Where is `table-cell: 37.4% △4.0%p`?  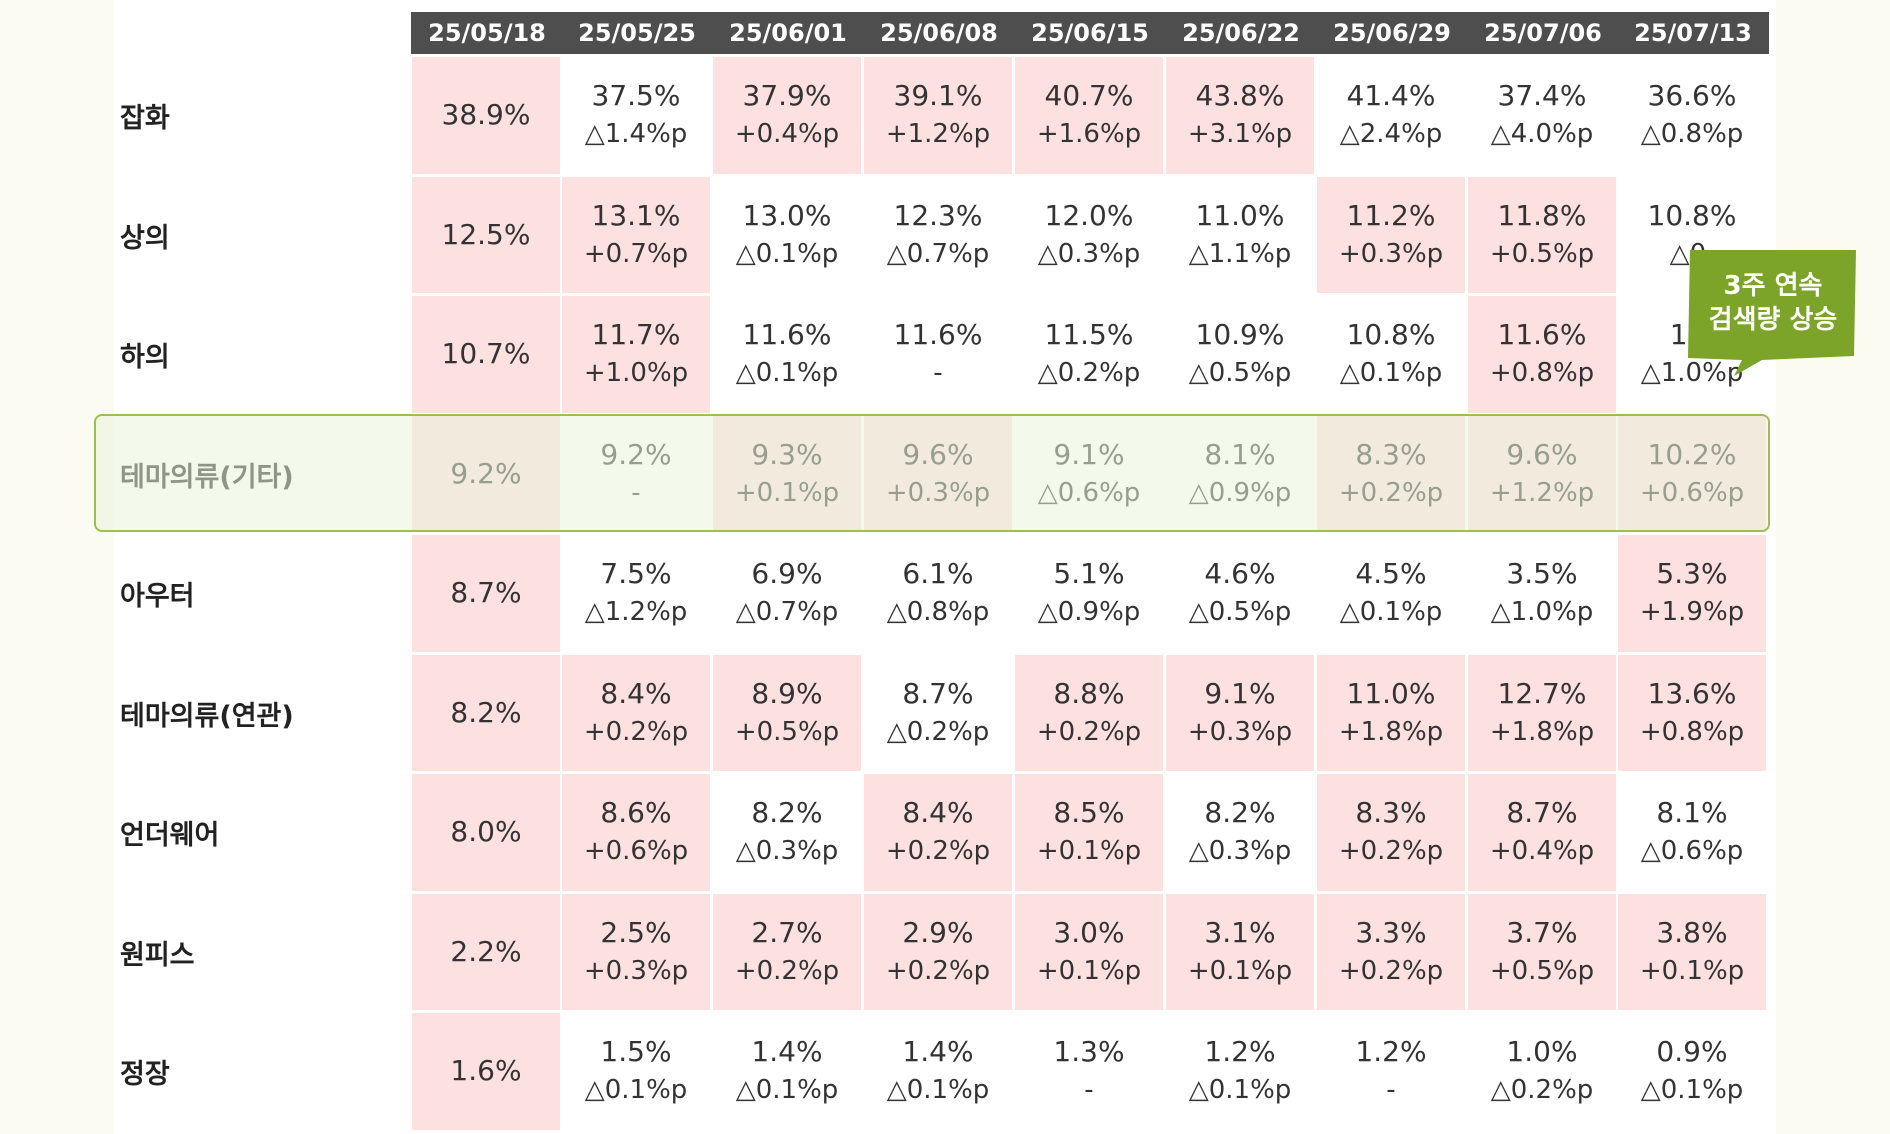 table-cell: 37.4% △4.0%p is located at coordinates (1542, 115).